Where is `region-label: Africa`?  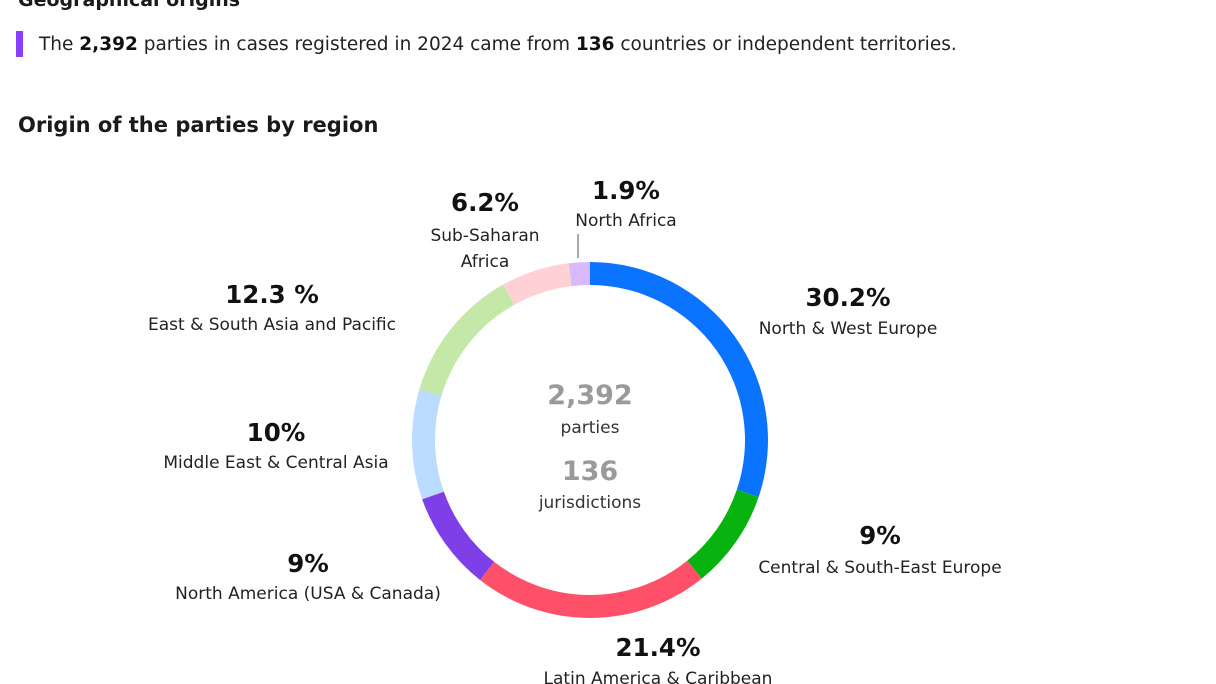
region-label: Africa is located at coordinates (485, 262).